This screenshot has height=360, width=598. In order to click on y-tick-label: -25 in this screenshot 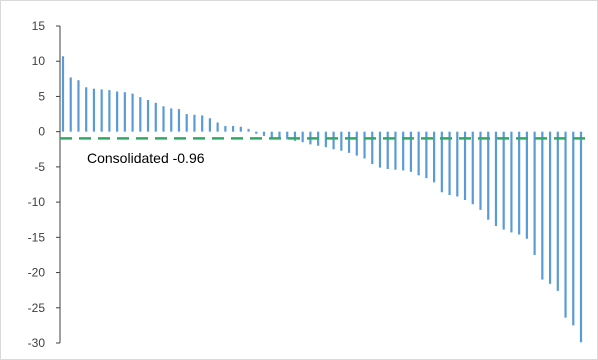, I will do `click(37, 308)`.